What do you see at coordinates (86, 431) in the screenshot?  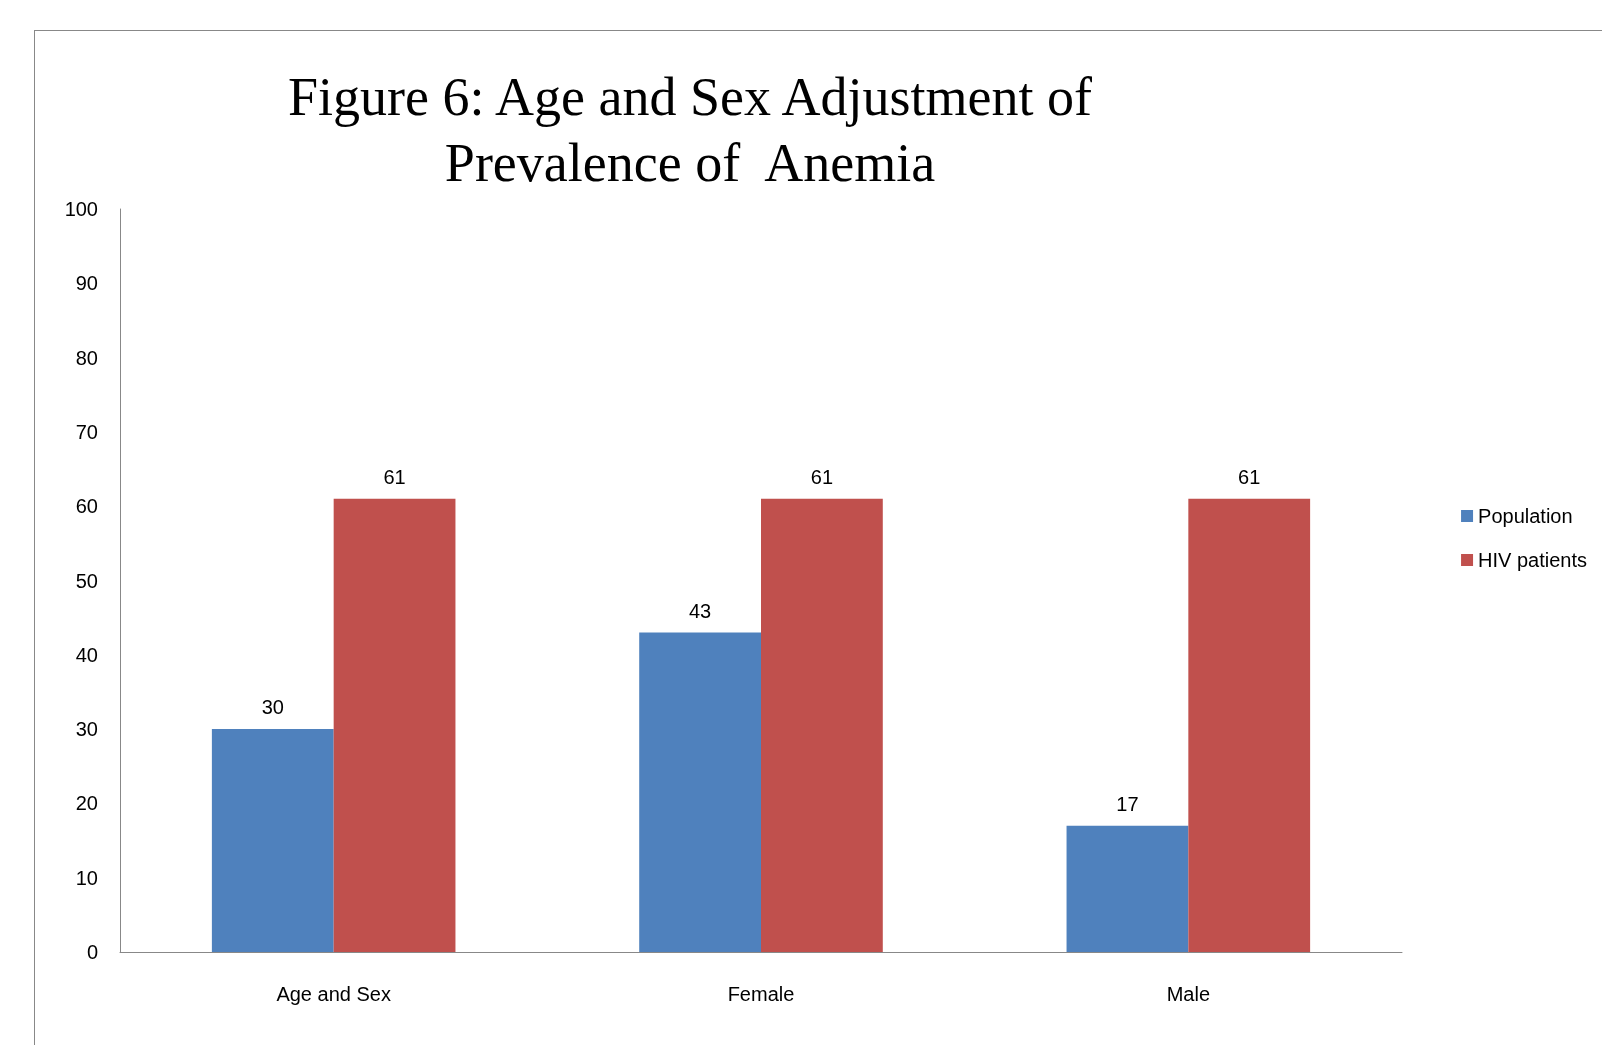 I see `y-tick-label: 70` at bounding box center [86, 431].